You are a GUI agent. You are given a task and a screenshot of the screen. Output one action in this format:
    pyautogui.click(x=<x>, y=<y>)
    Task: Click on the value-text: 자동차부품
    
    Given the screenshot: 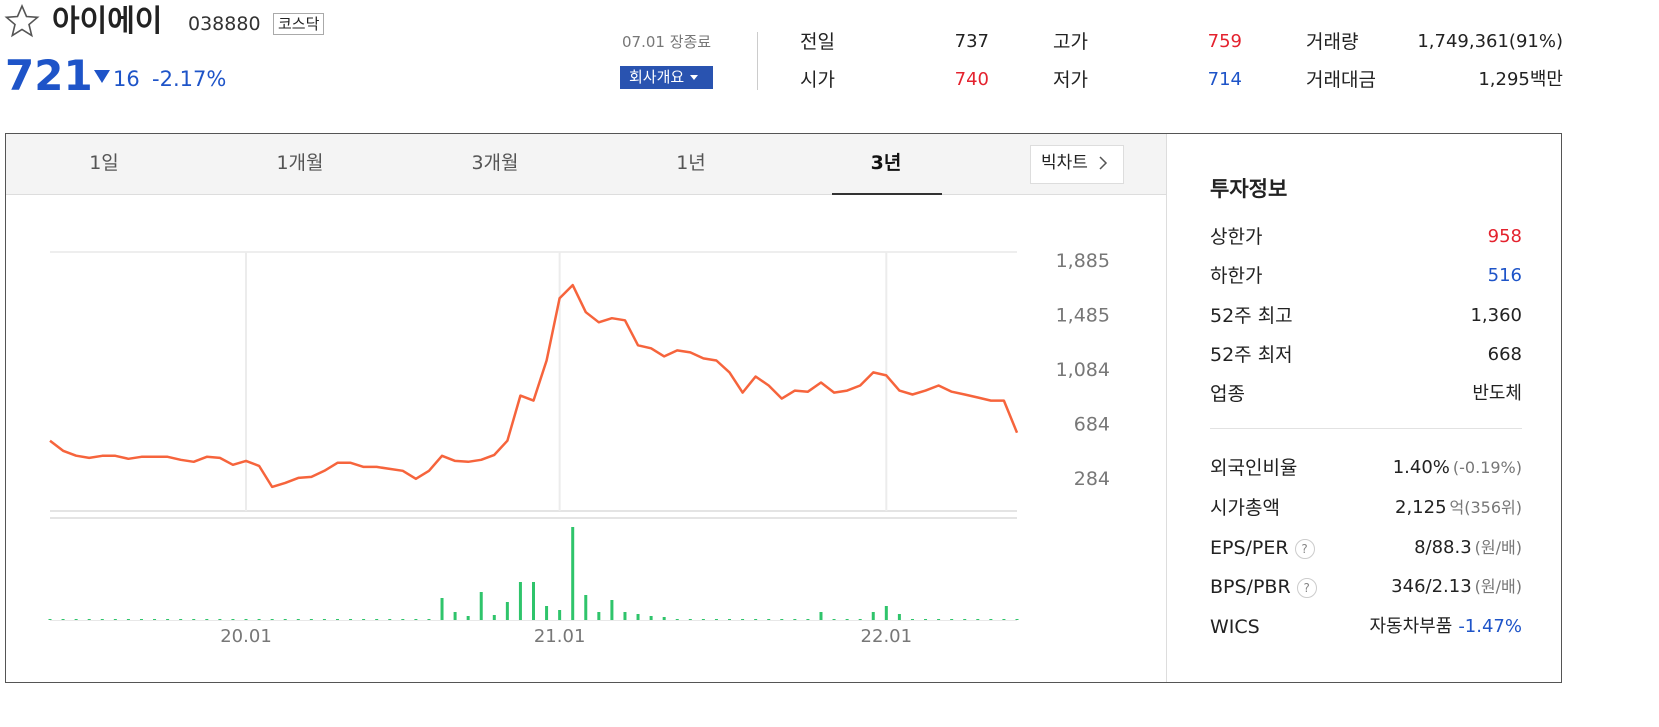 What is the action you would take?
    pyautogui.click(x=1411, y=626)
    